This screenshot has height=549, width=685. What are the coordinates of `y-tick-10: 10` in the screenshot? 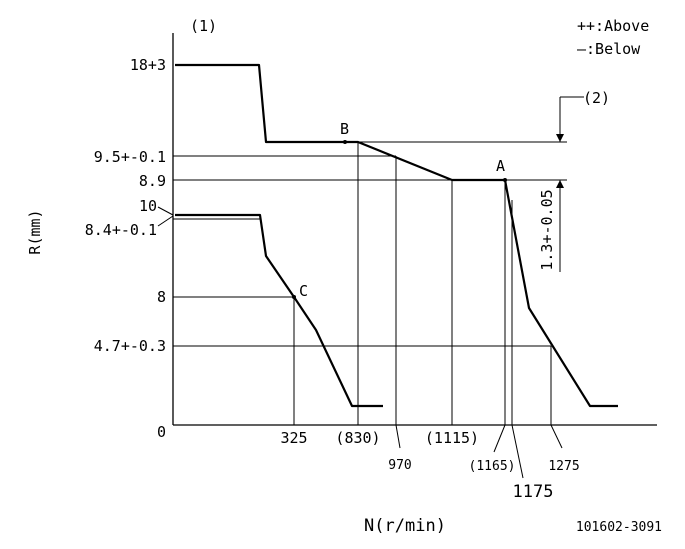 It's located at (148, 206).